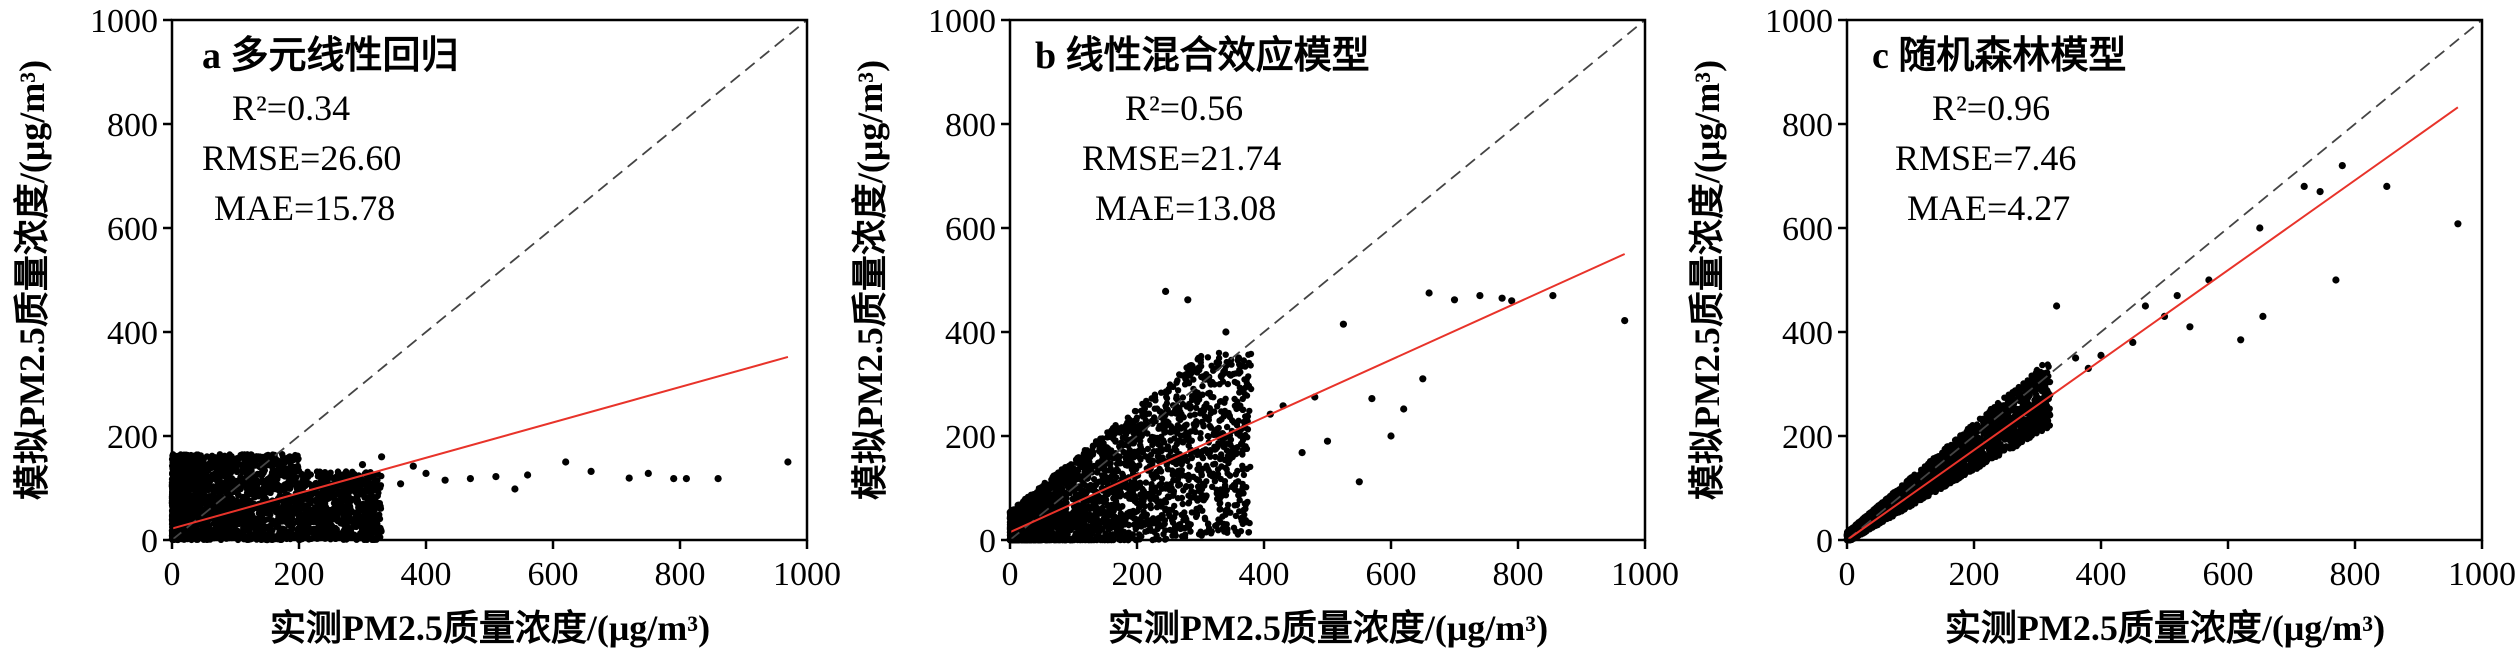  Describe the element at coordinates (301, 158) in the screenshot. I see `stat-rmse: RMSE=26.60` at that location.